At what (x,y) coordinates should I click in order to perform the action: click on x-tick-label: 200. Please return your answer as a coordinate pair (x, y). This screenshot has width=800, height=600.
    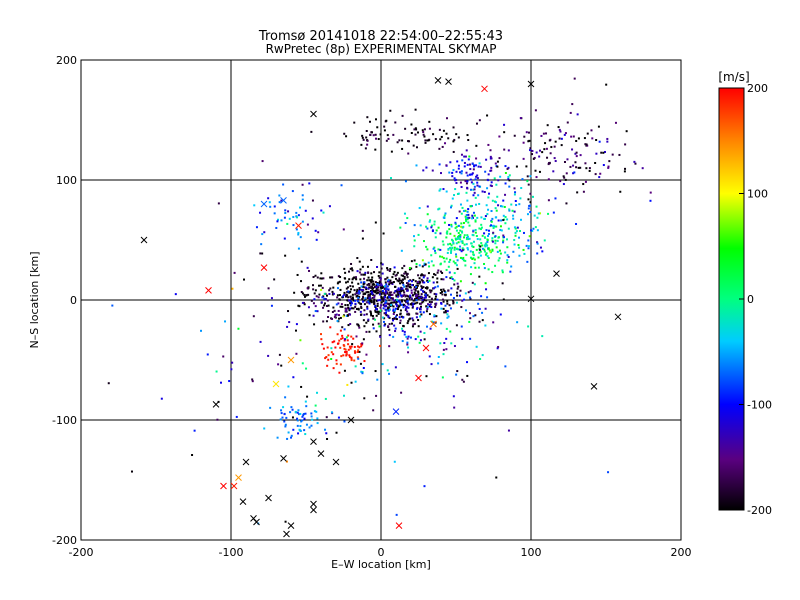
    Looking at the image, I should click on (681, 552).